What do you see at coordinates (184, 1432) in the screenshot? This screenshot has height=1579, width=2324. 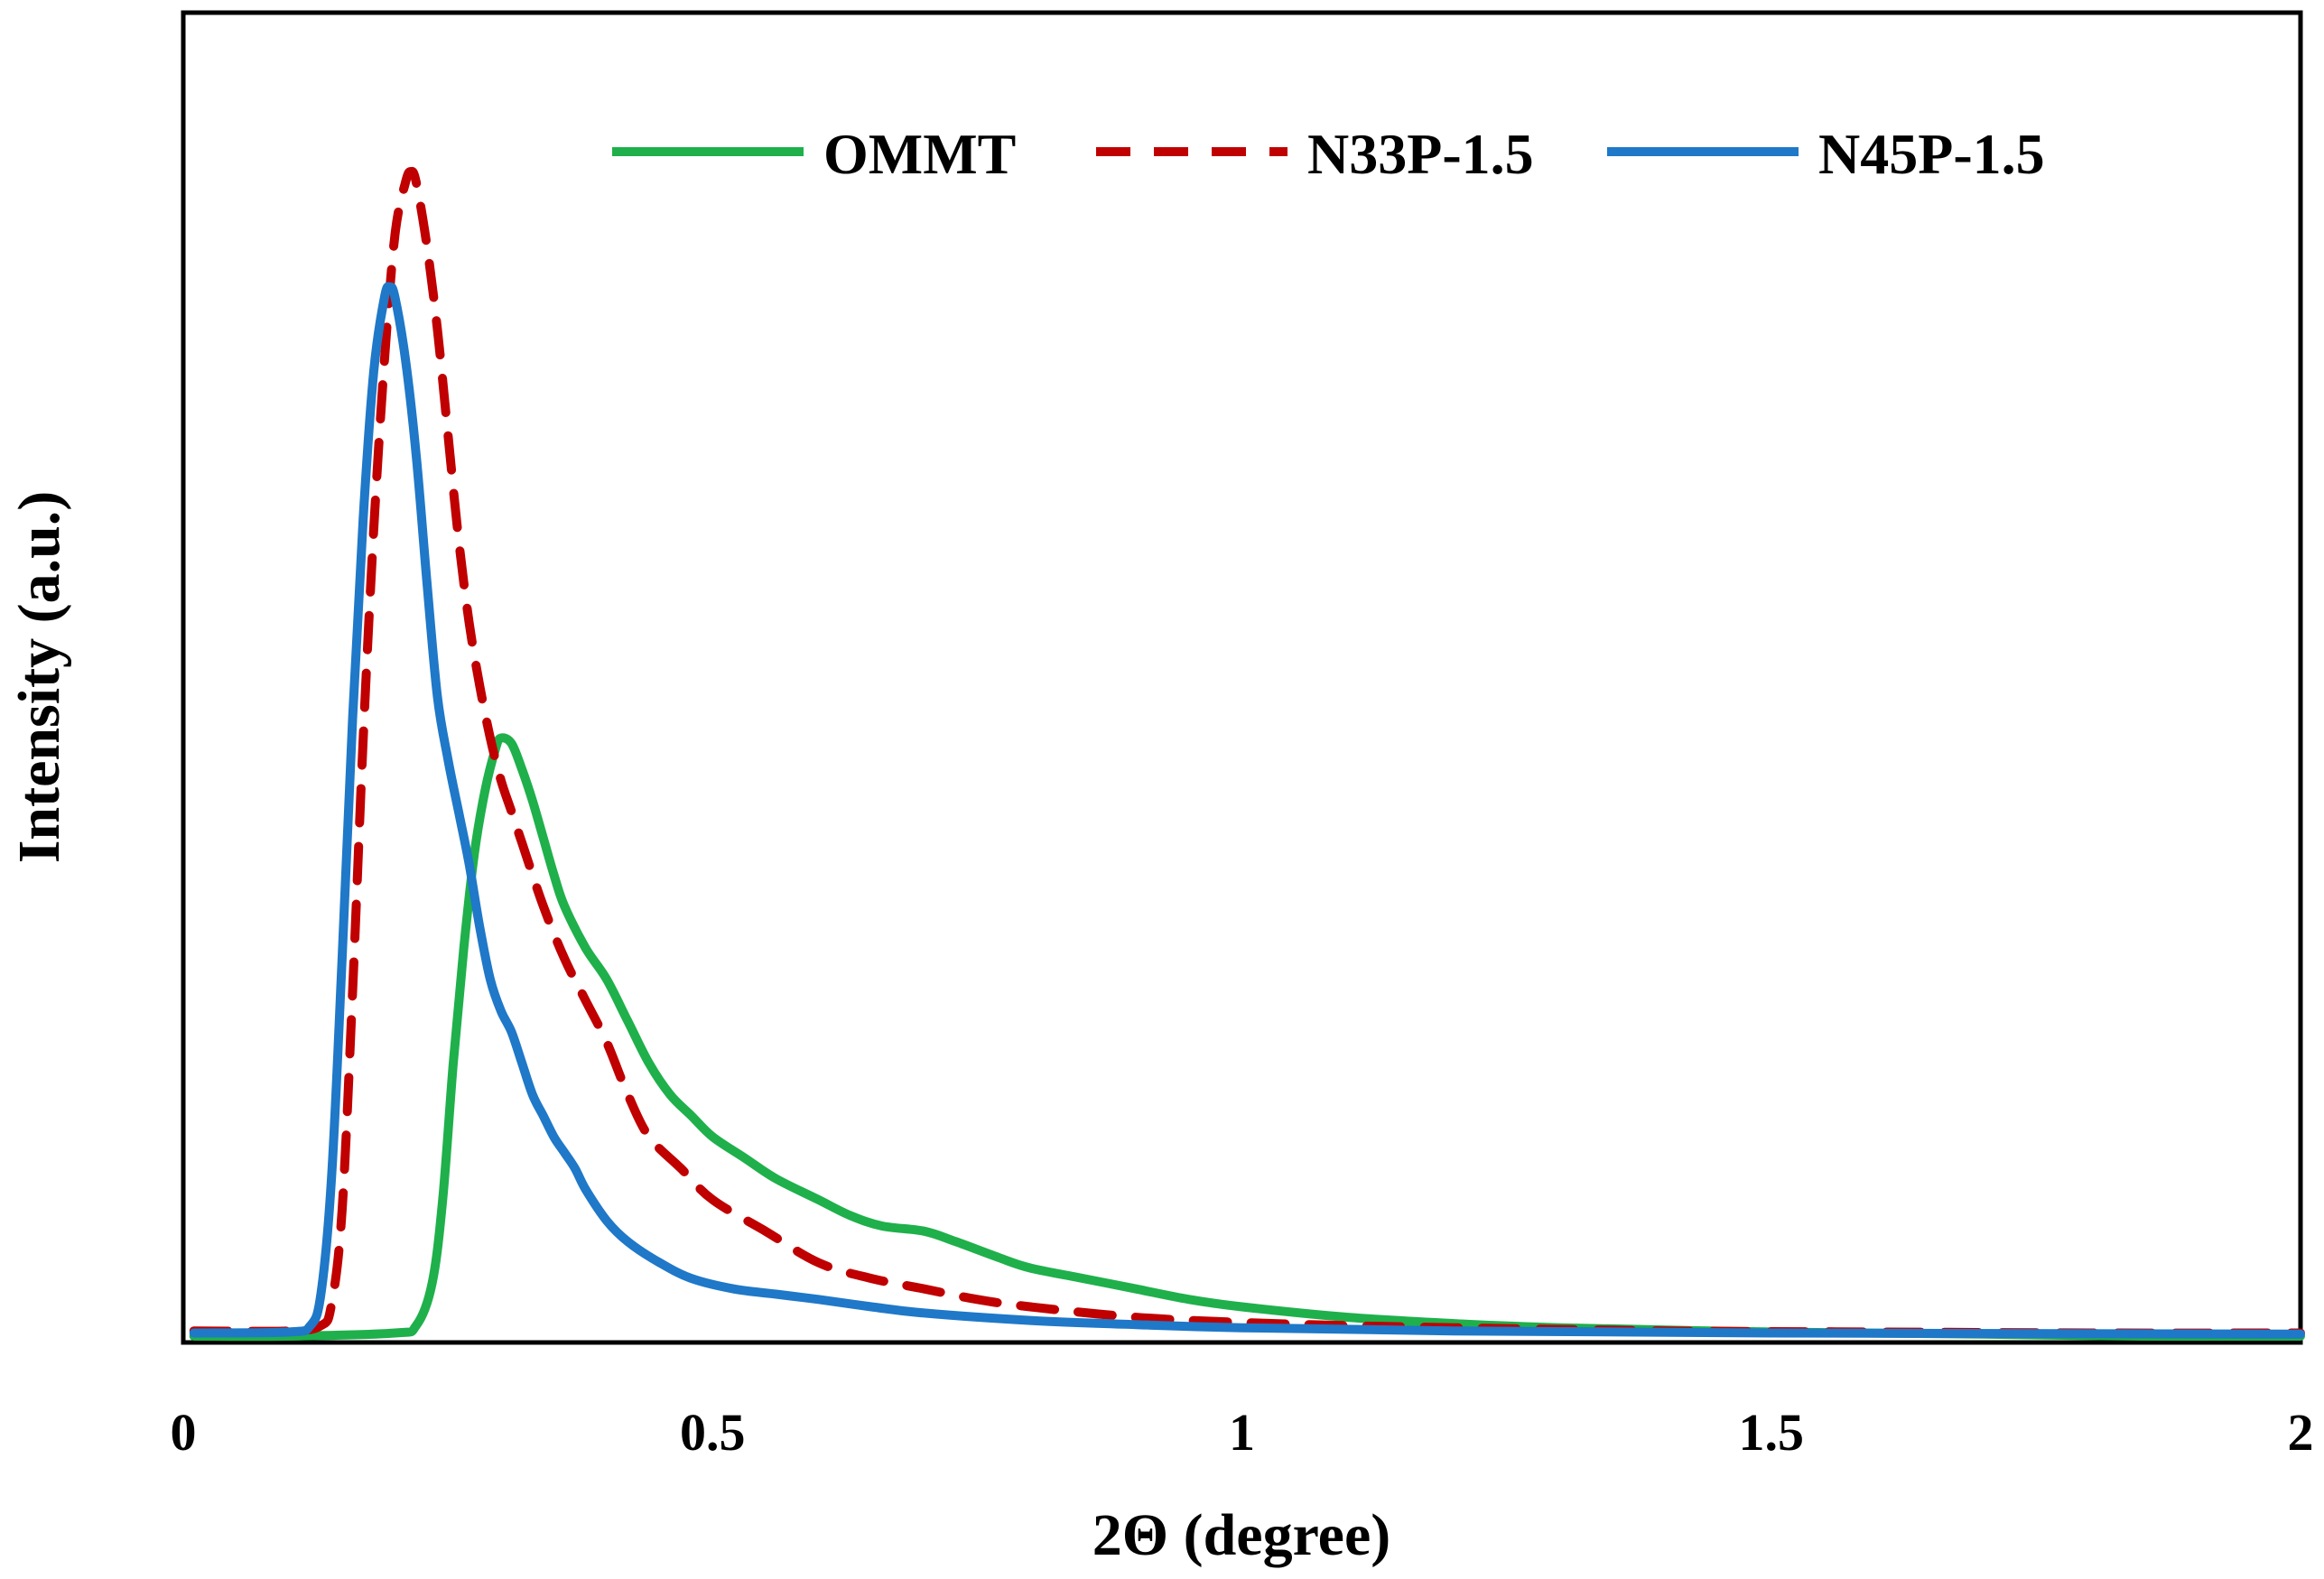 I see `x-tick-label: 0` at bounding box center [184, 1432].